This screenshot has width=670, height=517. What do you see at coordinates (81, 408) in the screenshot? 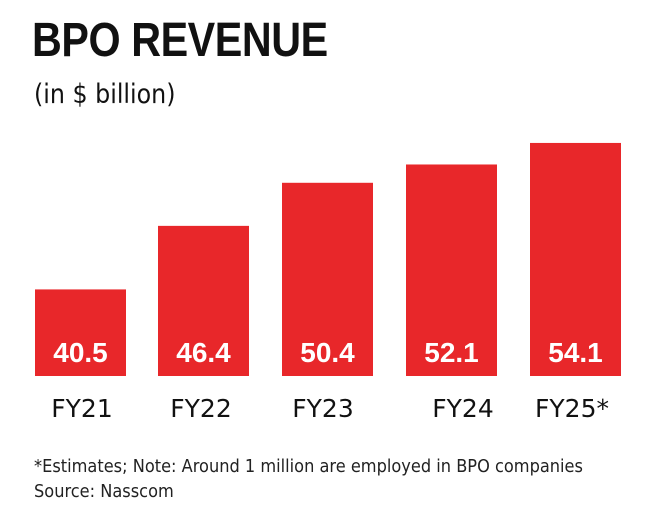
I see `category-label: FY21` at bounding box center [81, 408].